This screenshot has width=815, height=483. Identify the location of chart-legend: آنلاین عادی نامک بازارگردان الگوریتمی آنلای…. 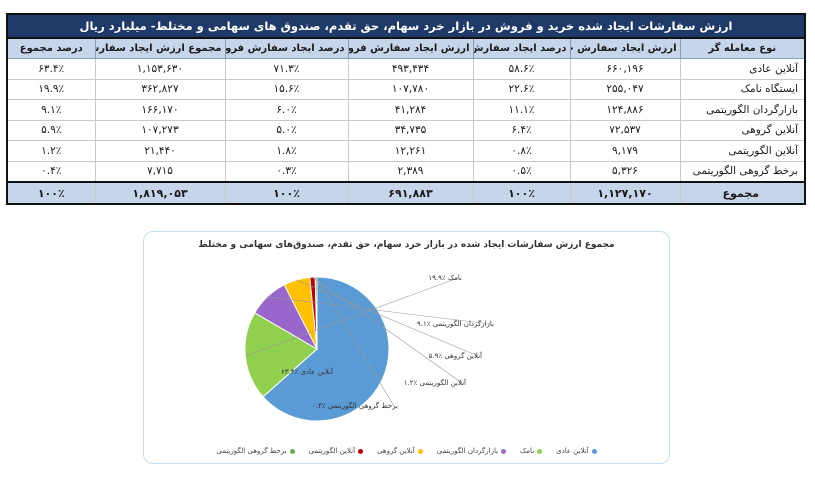
(406, 451).